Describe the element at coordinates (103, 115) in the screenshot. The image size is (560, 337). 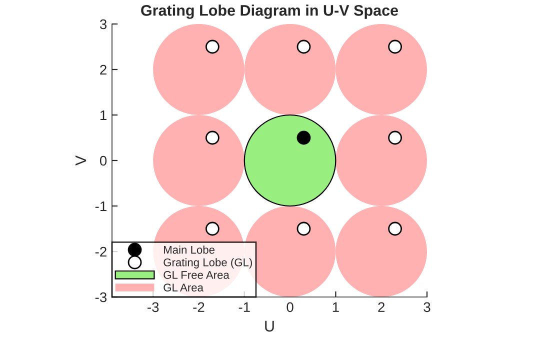
I see `y-tick-label: 1` at that location.